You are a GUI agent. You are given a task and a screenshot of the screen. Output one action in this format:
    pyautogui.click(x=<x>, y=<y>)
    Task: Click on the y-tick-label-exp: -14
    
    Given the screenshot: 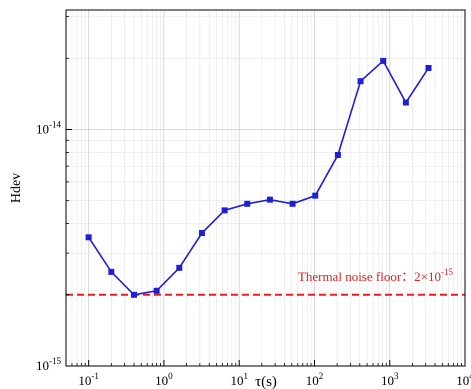 What is the action you would take?
    pyautogui.click(x=55, y=124)
    